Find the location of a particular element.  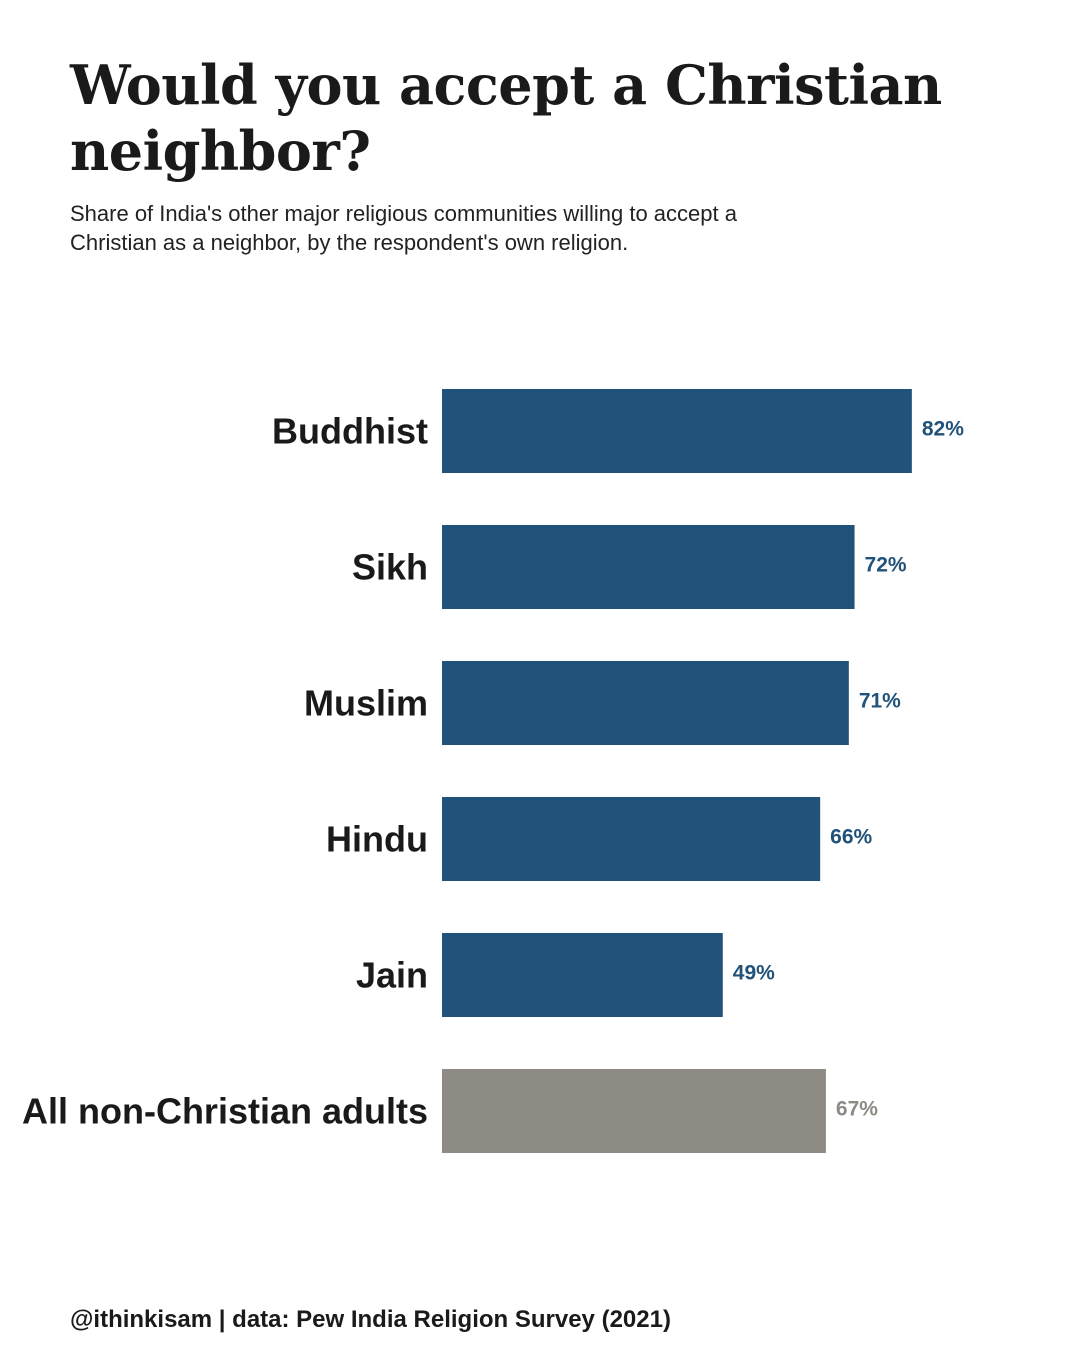

value-label: 66% is located at coordinates (851, 837).